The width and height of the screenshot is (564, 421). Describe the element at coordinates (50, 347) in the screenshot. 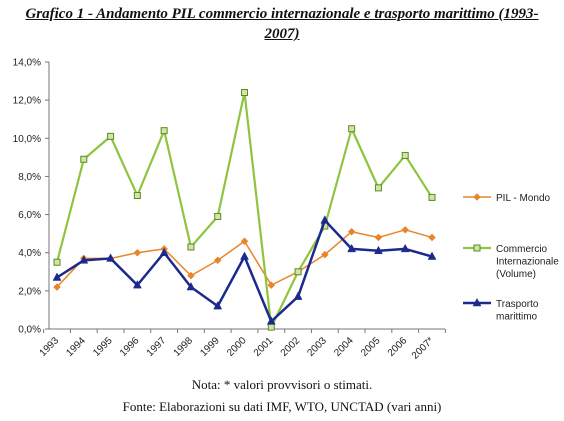

I see `x-tick-label: 1993` at that location.